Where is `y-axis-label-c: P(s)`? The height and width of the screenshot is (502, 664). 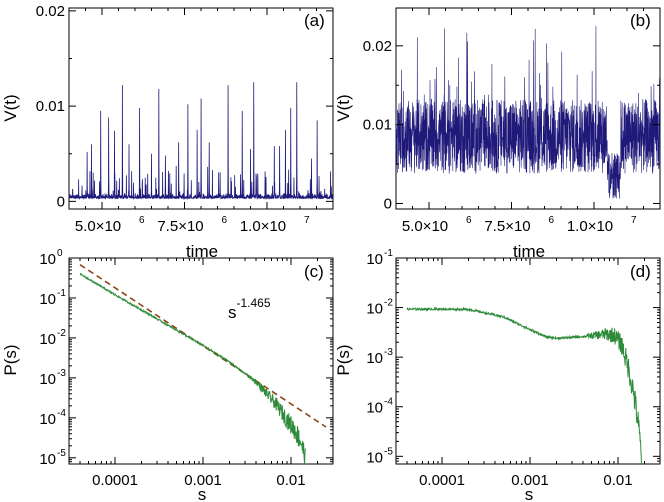
y-axis-label-c: P(s) is located at coordinates (10, 359).